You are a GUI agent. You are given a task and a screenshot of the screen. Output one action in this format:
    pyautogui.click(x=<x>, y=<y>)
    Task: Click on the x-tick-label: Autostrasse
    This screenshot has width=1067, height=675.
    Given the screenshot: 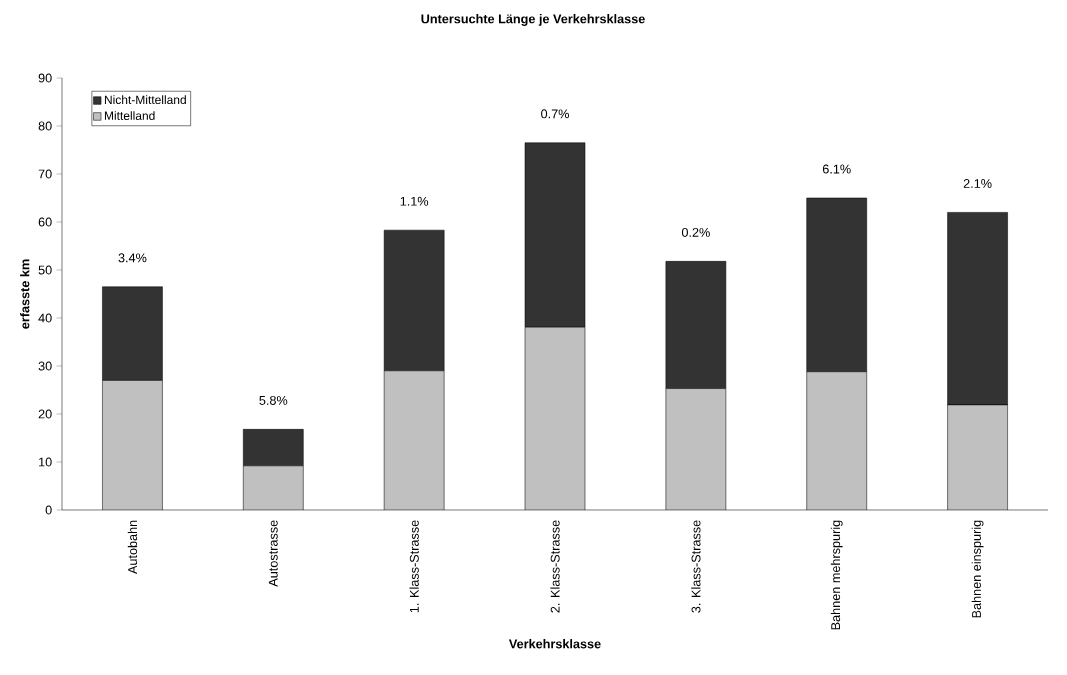 What is the action you would take?
    pyautogui.click(x=273, y=553)
    